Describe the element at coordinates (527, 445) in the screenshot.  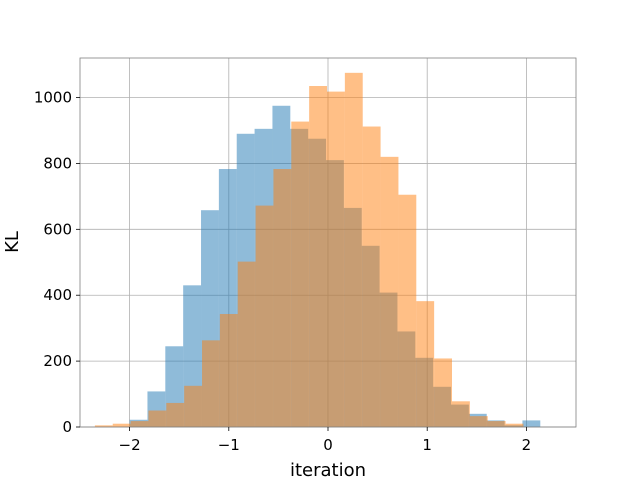
I see `x-tick-label: 2` at that location.